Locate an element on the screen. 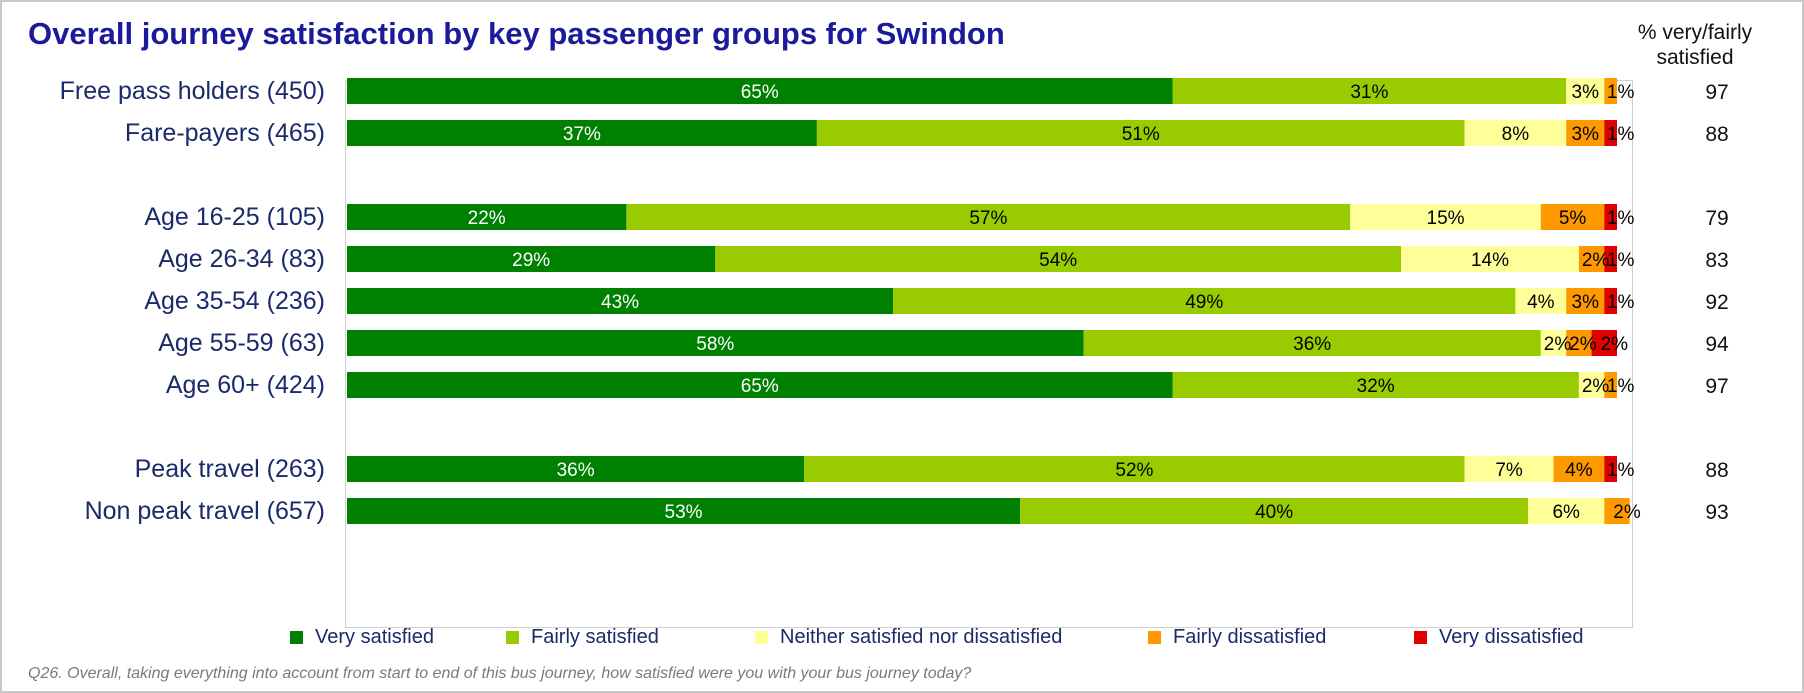 This screenshot has width=1804, height=693. data-label-very-satisfied: 37% is located at coordinates (582, 134).